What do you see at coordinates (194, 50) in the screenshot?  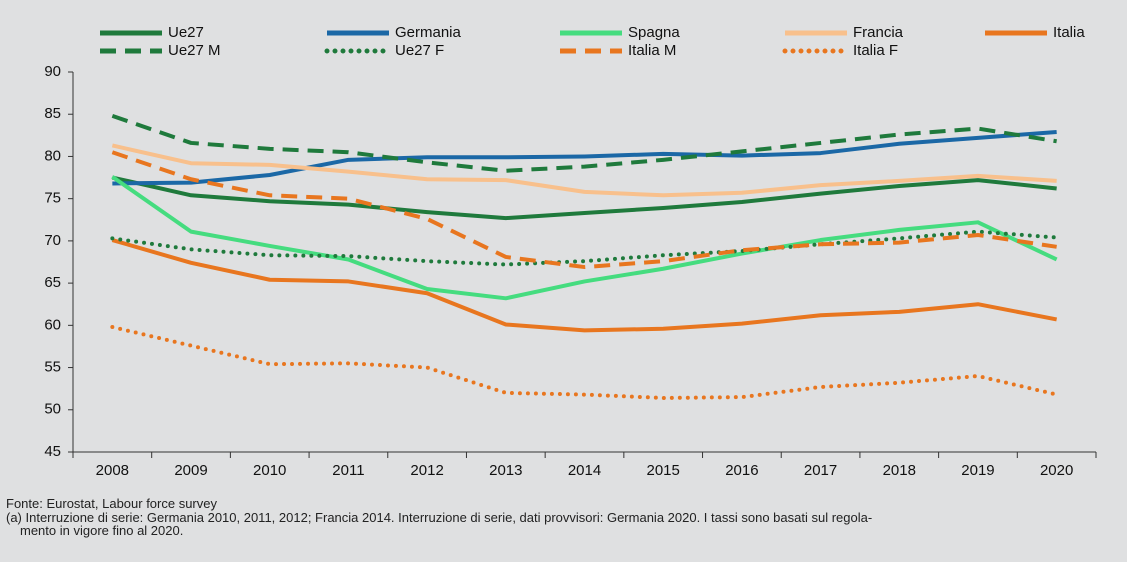 I see `legend-label: Ue27 M` at bounding box center [194, 50].